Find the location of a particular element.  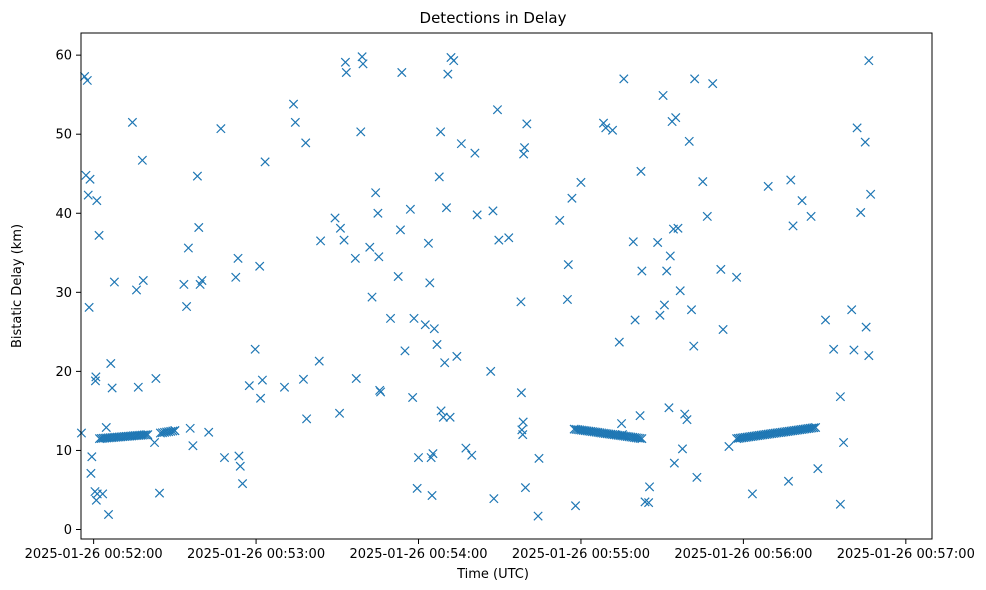

x-tick-label-5: 2025-01-26 00:57:00 is located at coordinates (906, 554).